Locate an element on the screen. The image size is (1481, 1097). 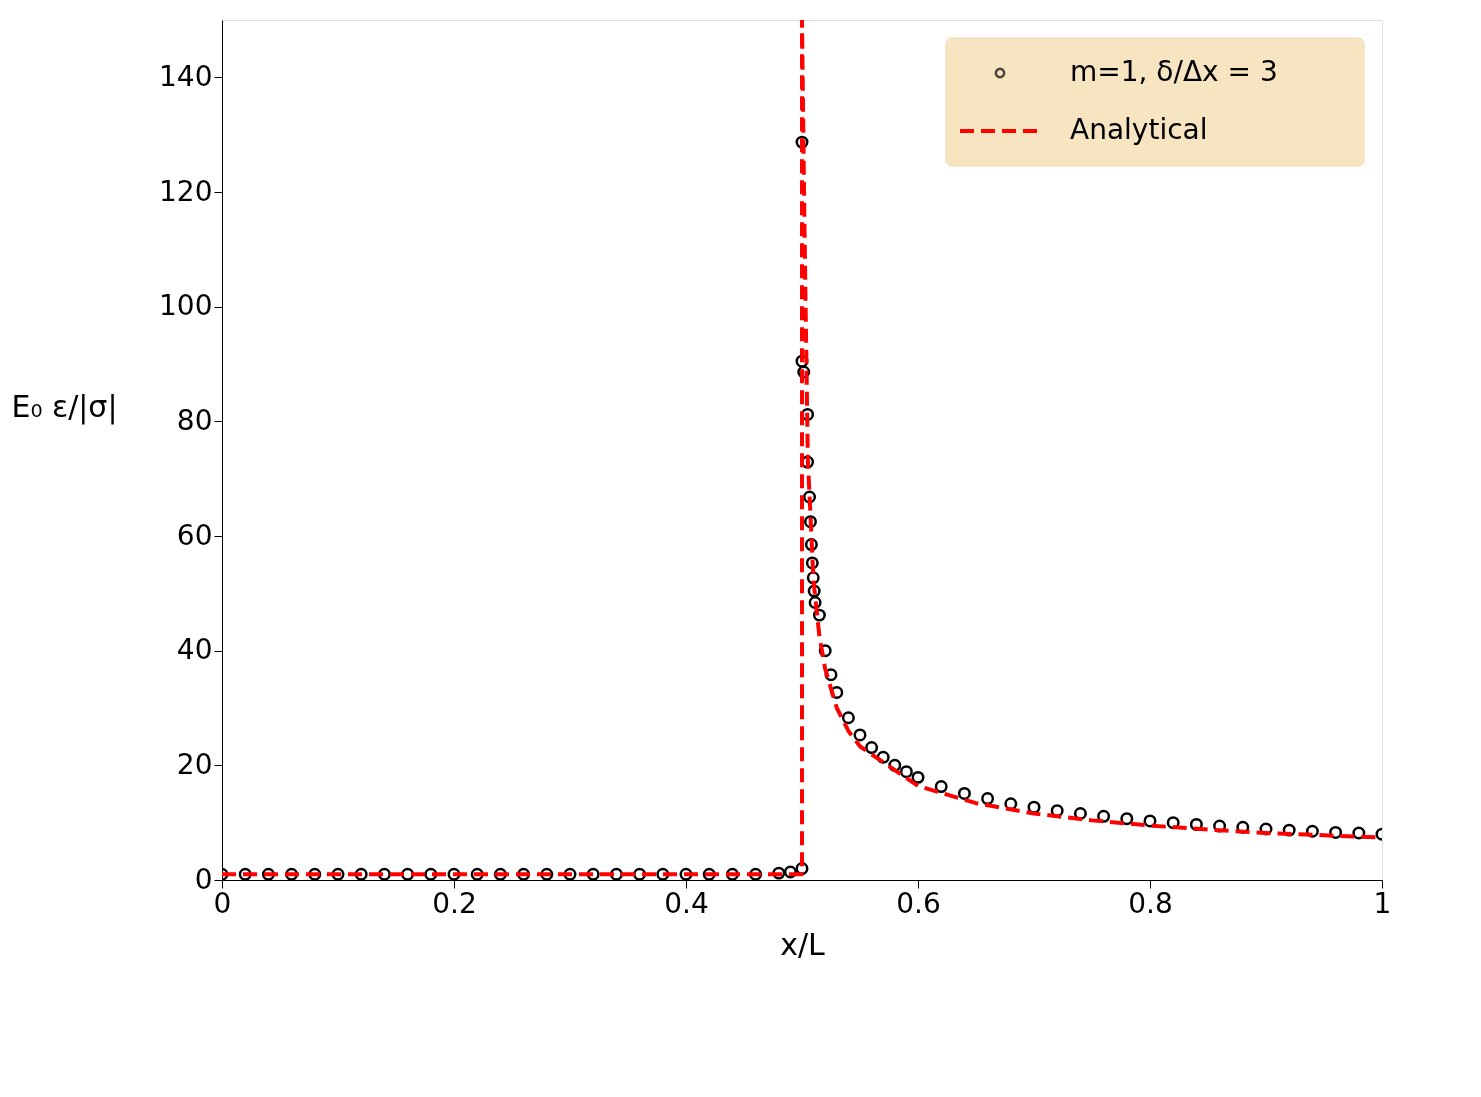
x-tick-label: 0.2 is located at coordinates (454, 903).